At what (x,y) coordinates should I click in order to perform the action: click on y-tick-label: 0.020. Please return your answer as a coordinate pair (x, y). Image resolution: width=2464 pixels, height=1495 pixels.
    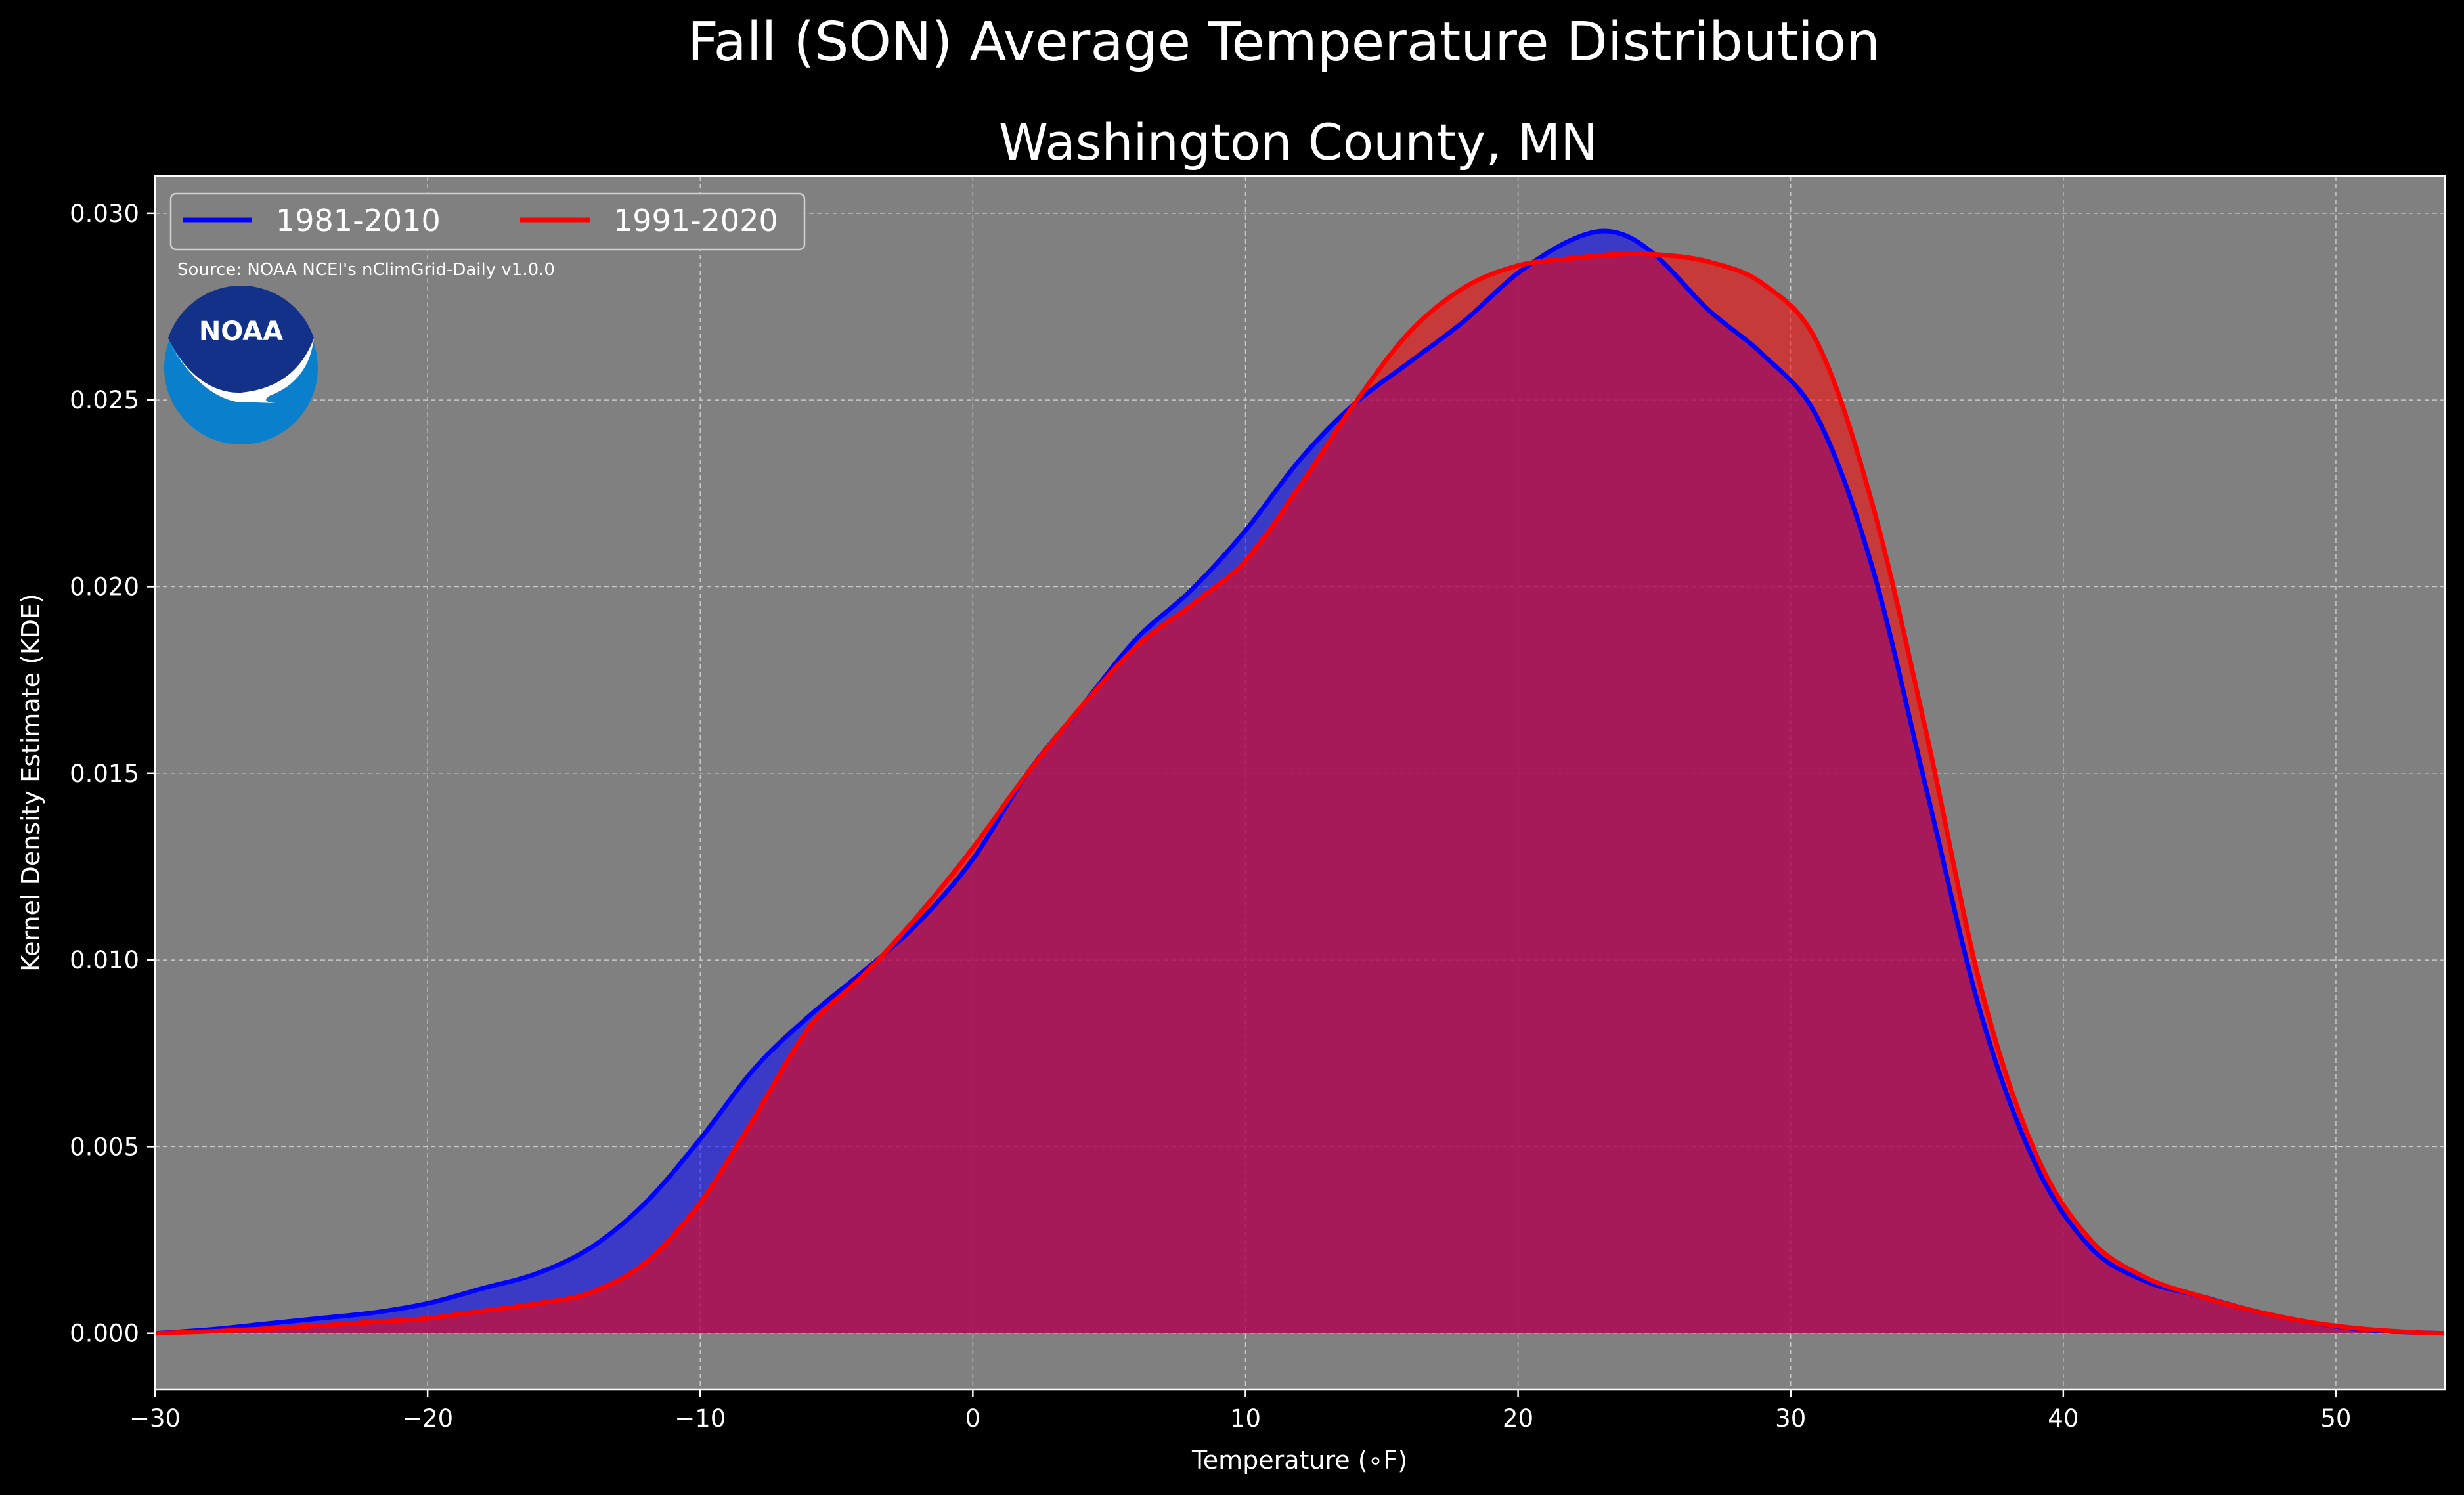
    Looking at the image, I should click on (104, 587).